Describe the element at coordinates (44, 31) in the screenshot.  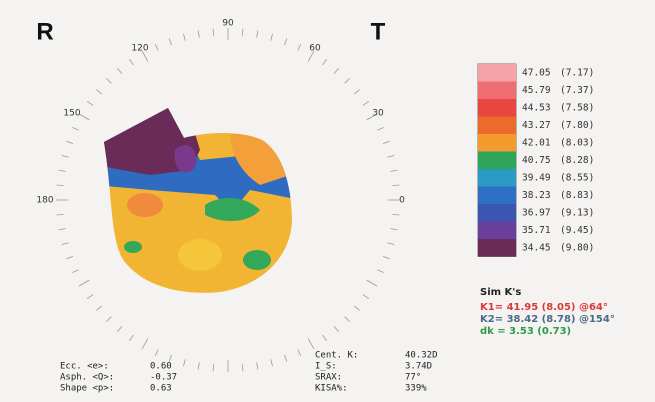
I see `side-label: R` at that location.